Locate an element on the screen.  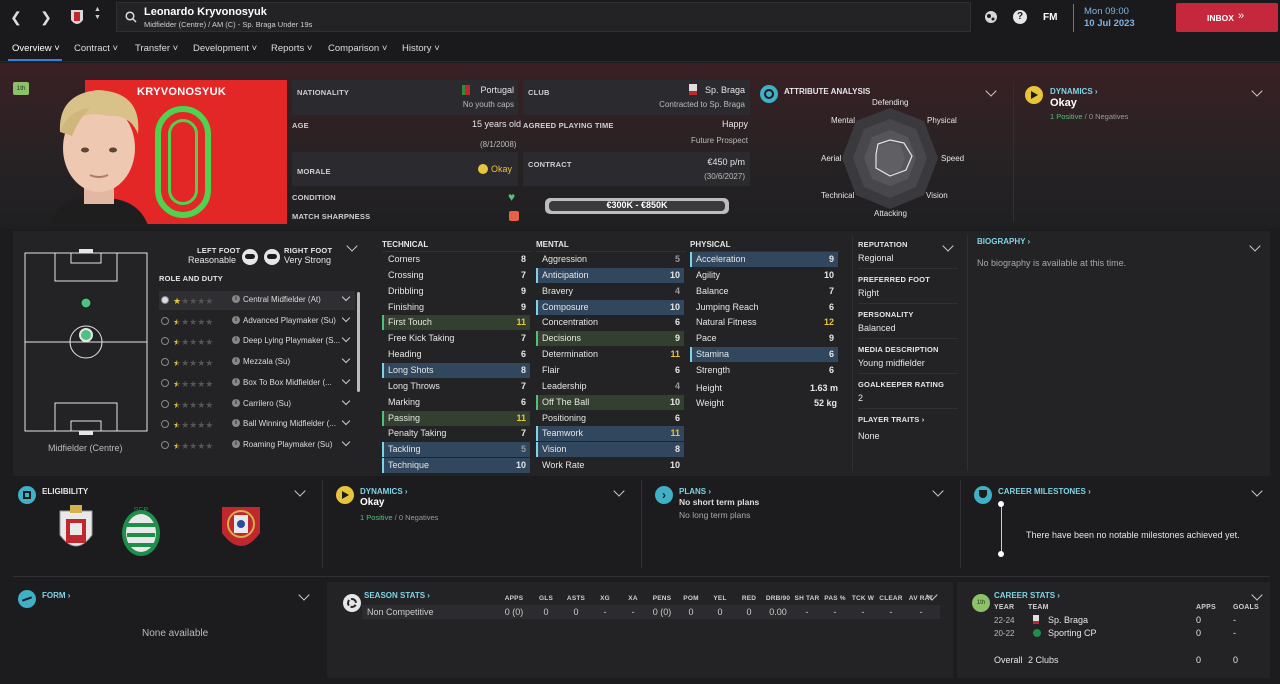
attribute-row: Anticipation 10 is located at coordinates (610, 275).